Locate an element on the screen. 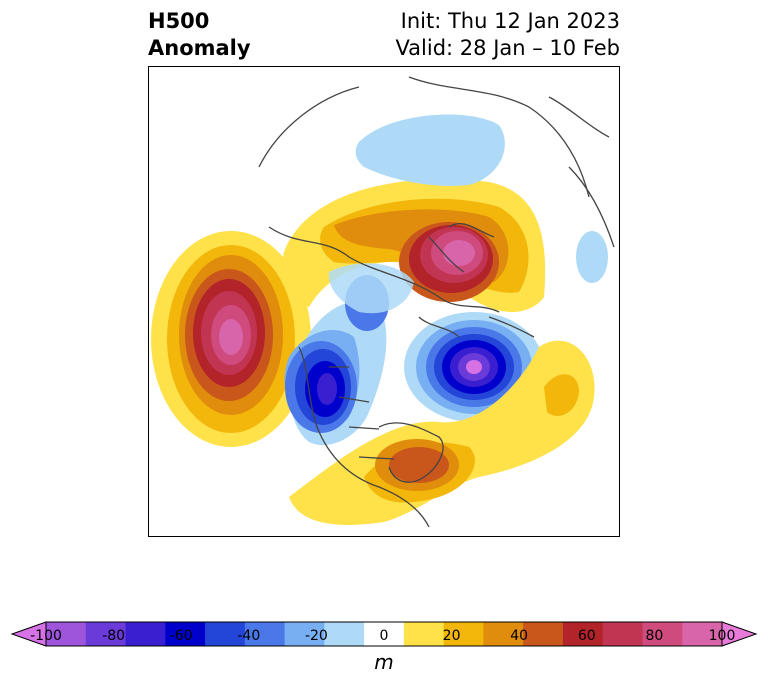 The height and width of the screenshot is (686, 768). colorbar-tick-label: 20 is located at coordinates (451, 636).